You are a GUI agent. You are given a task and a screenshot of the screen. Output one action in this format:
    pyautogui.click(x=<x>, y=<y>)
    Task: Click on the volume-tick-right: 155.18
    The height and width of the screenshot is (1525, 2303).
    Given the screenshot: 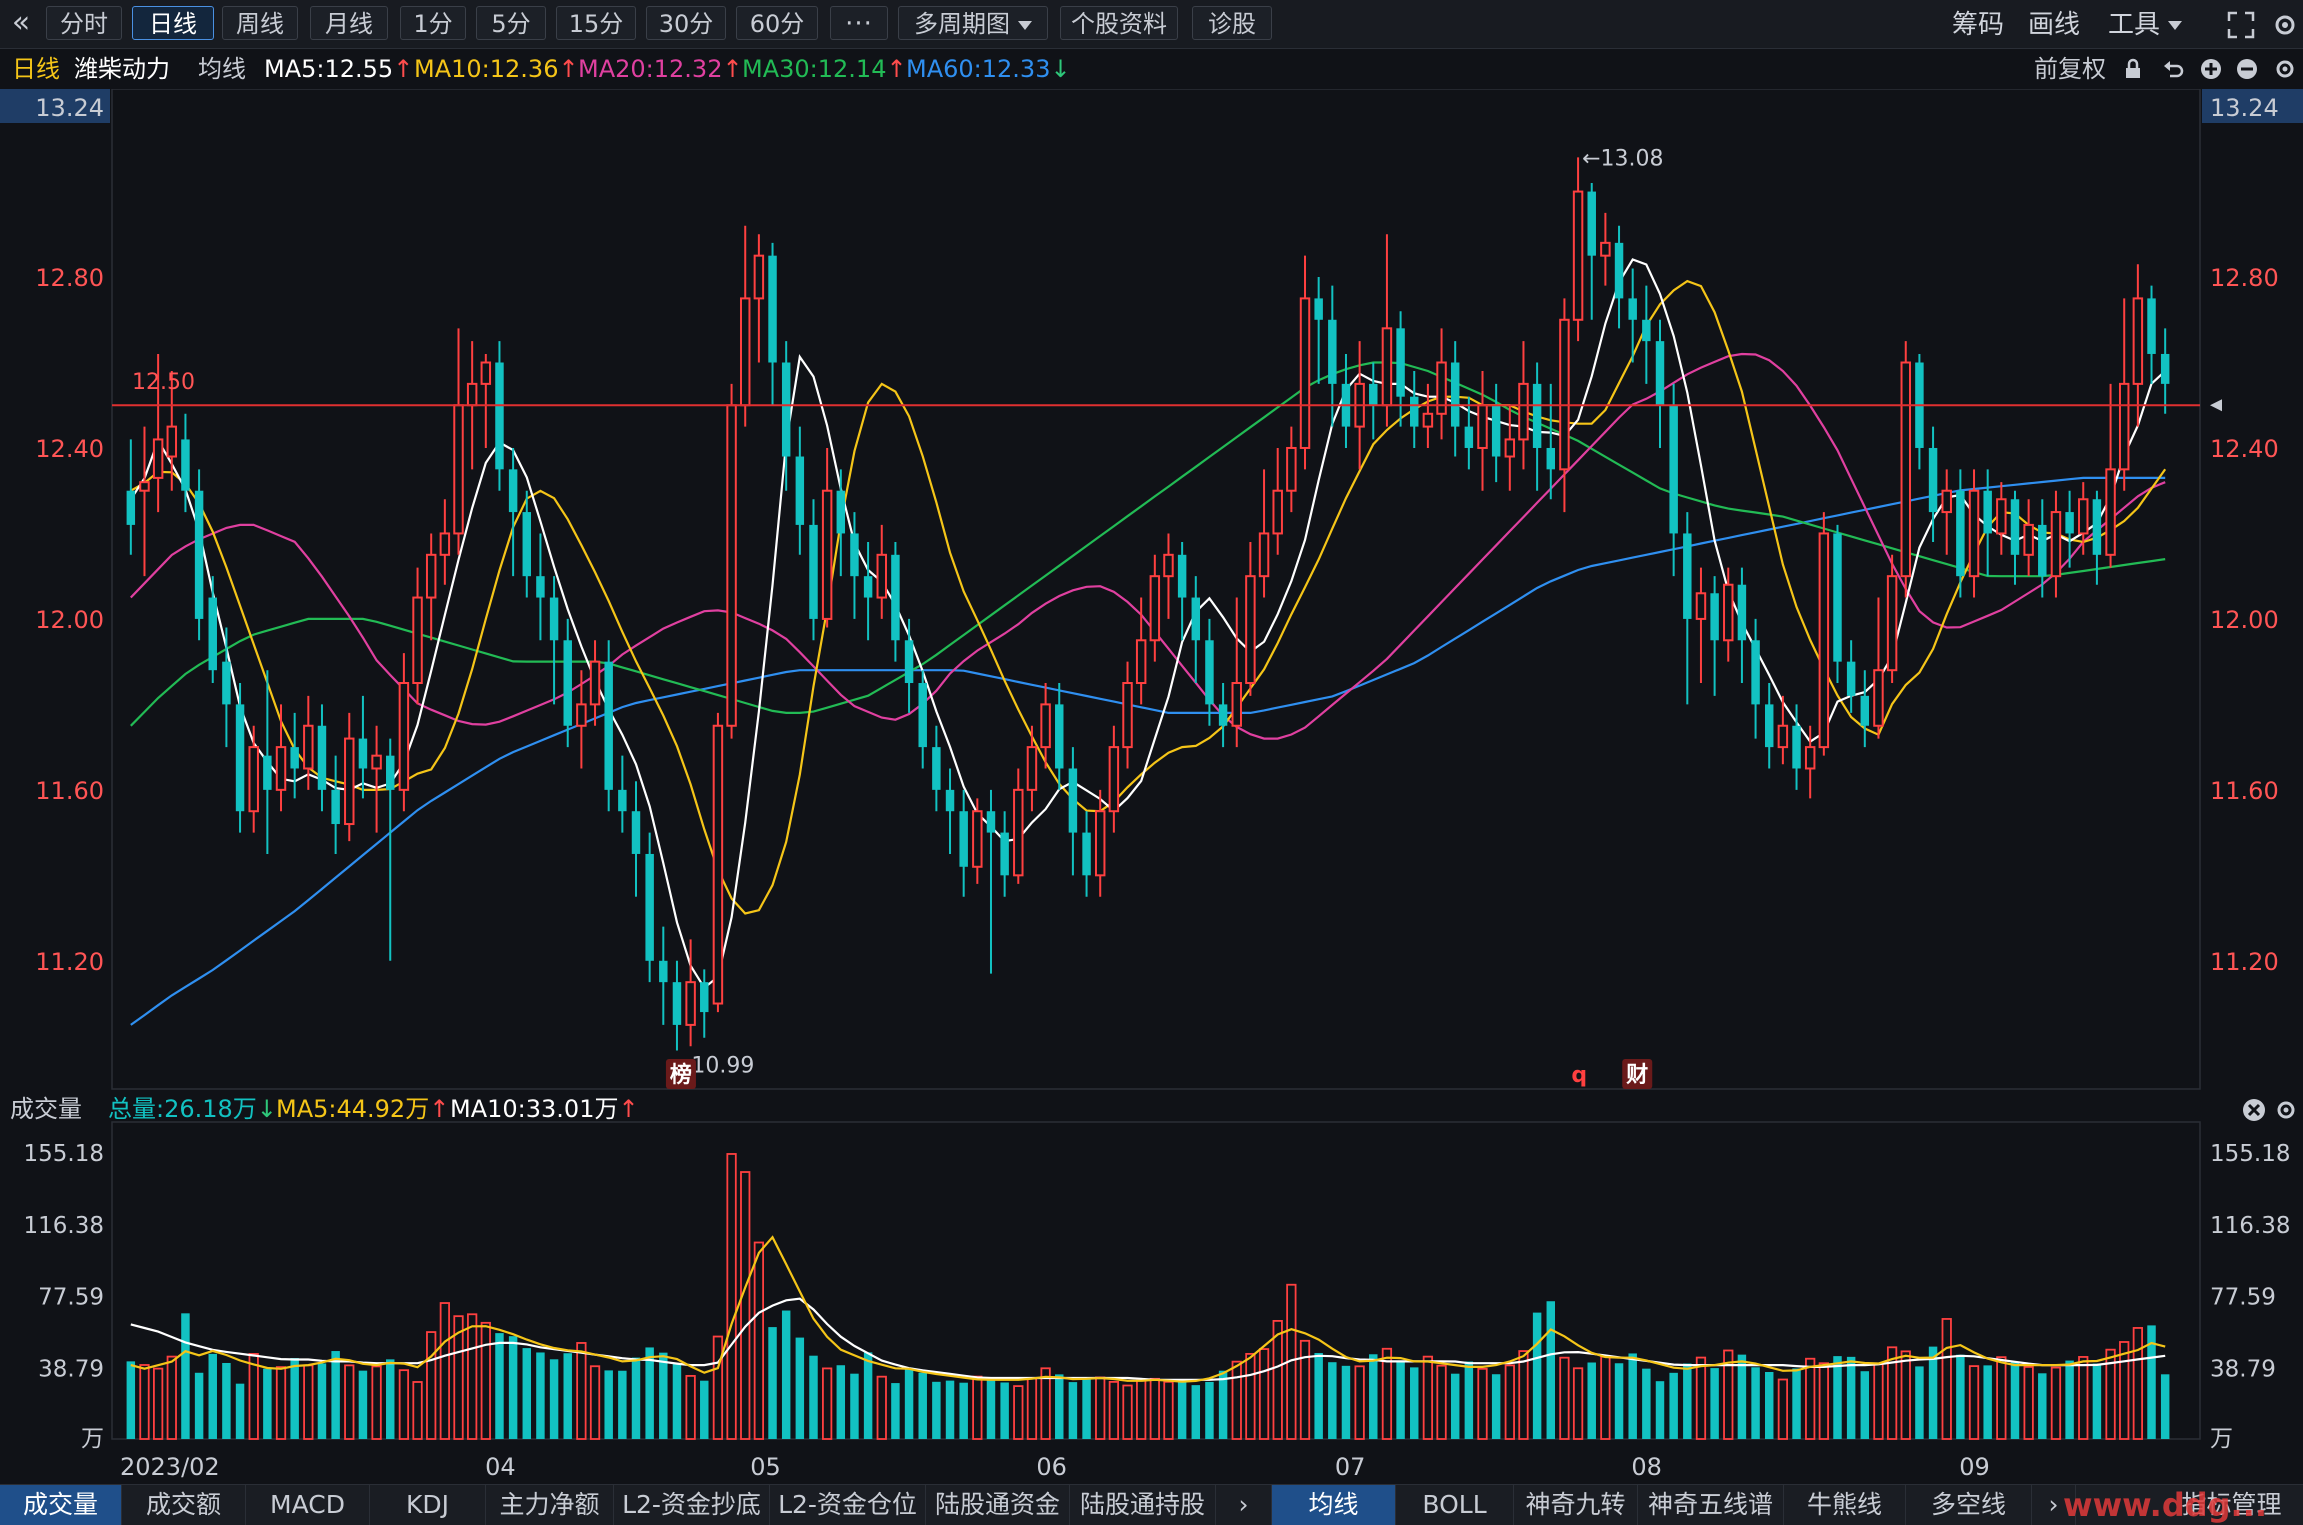 What is the action you would take?
    pyautogui.click(x=2250, y=1154)
    